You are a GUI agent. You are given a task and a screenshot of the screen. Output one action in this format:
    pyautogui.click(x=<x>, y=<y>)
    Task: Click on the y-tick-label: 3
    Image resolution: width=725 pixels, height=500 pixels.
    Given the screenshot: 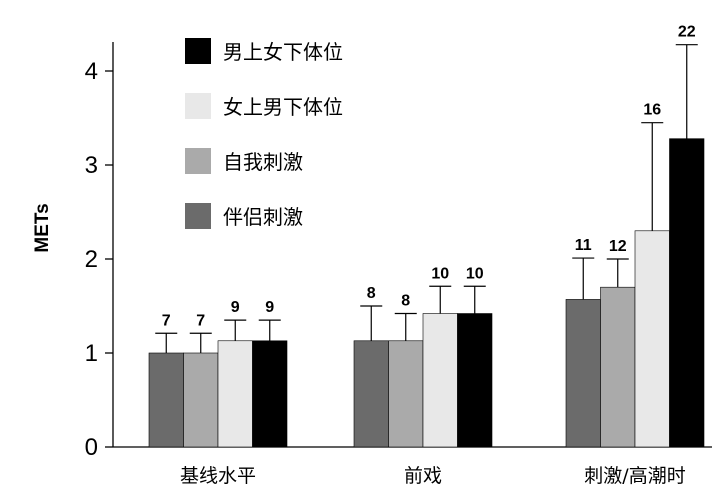 What is the action you would take?
    pyautogui.click(x=91, y=165)
    